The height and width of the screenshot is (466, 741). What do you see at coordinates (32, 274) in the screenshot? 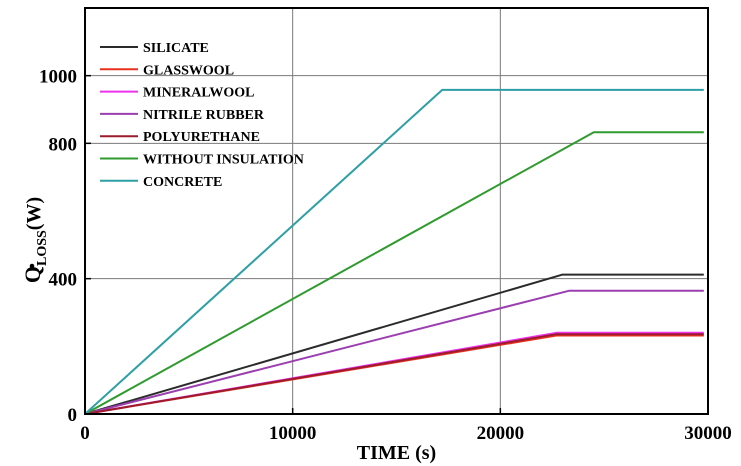
I see `y-axis-label-main: Q` at bounding box center [32, 274].